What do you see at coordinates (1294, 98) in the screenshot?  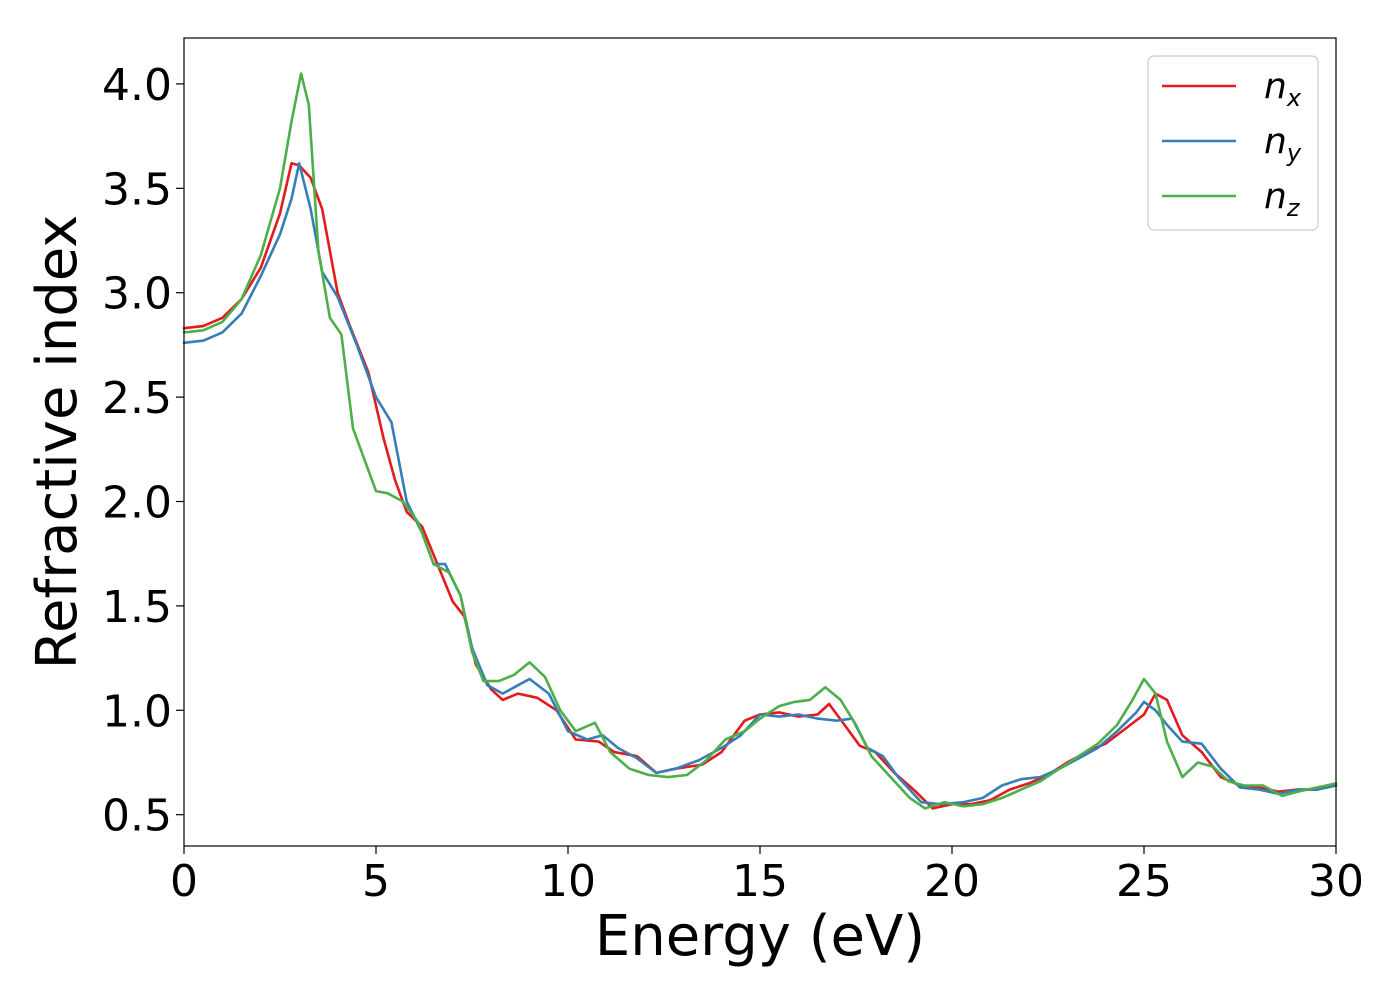 I see `legend-subscript: x` at bounding box center [1294, 98].